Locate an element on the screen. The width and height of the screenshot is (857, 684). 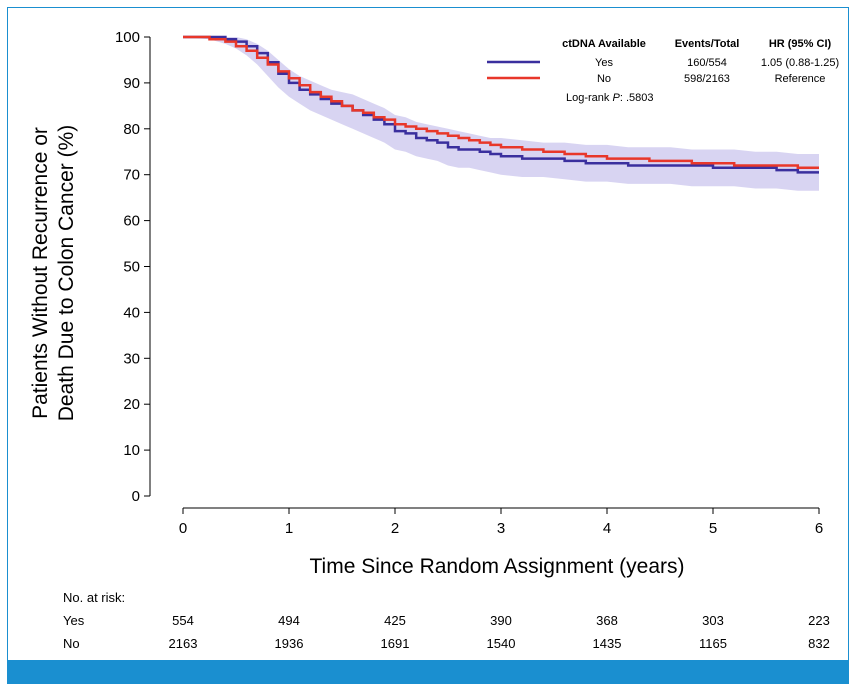
legend-hr-yes: 1.05 (0.88-1.25) is located at coordinates (800, 63).